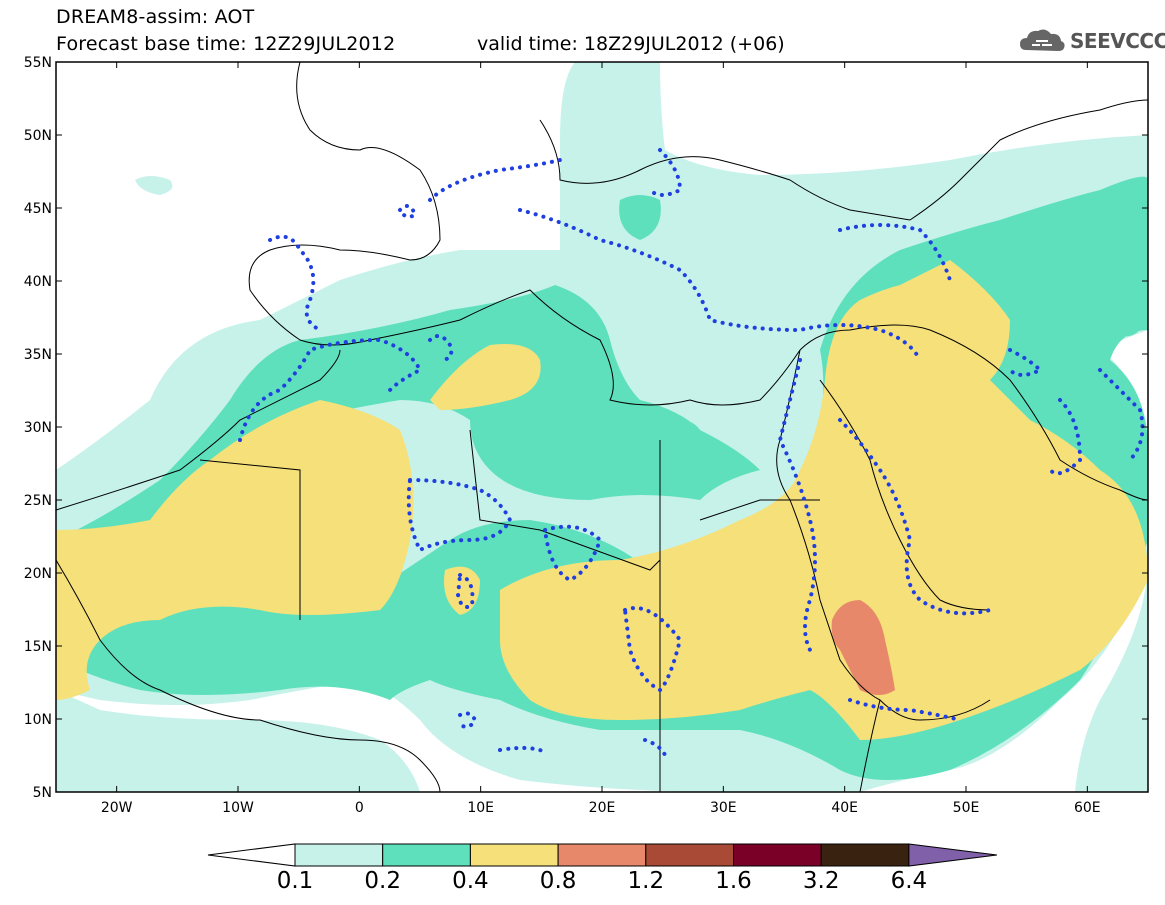 This screenshot has height=905, width=1165. What do you see at coordinates (821, 881) in the screenshot?
I see `colorbar-label: 3.2` at bounding box center [821, 881].